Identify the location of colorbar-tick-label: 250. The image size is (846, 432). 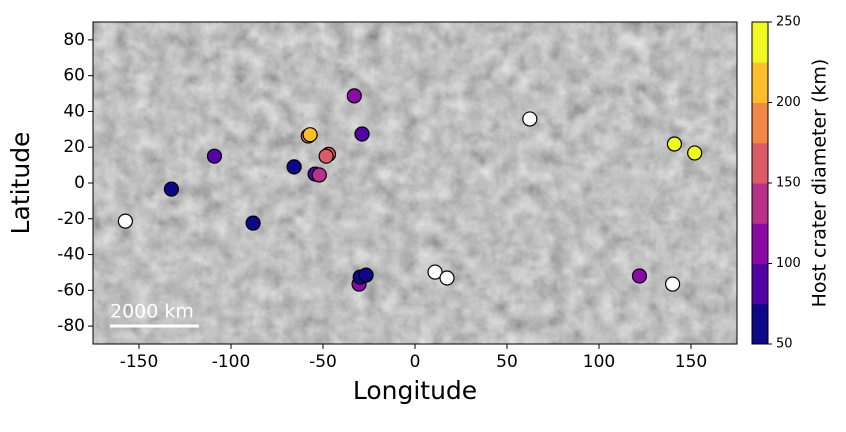
(788, 22).